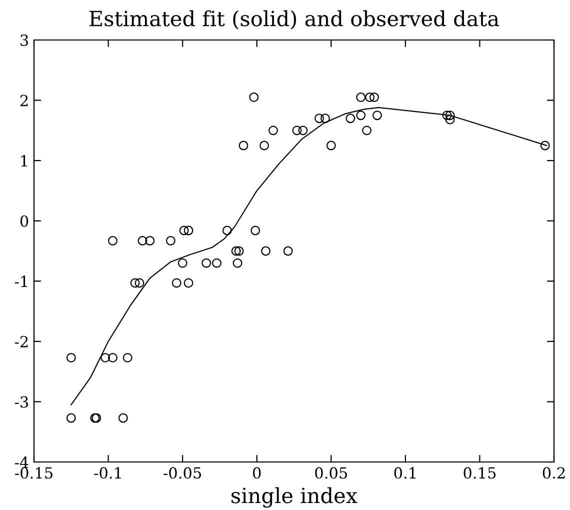 The height and width of the screenshot is (510, 570). Describe the element at coordinates (21, 342) in the screenshot. I see `y-tick-label: -2` at that location.